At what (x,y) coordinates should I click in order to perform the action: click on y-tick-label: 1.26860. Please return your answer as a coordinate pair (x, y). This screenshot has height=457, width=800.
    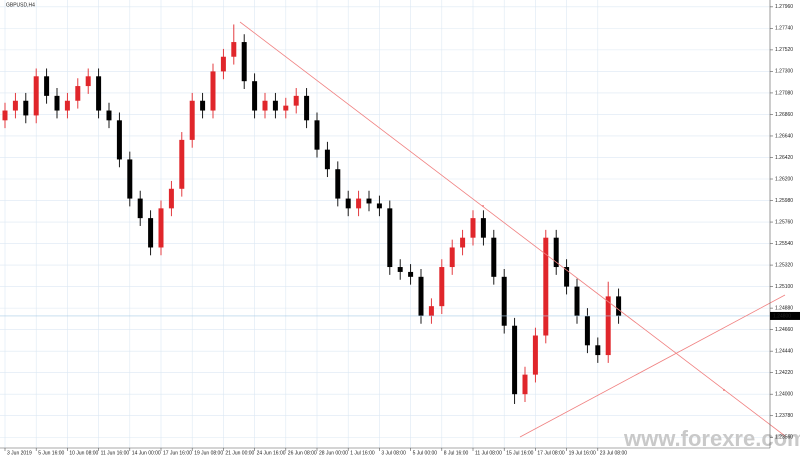
    Looking at the image, I should click on (784, 115).